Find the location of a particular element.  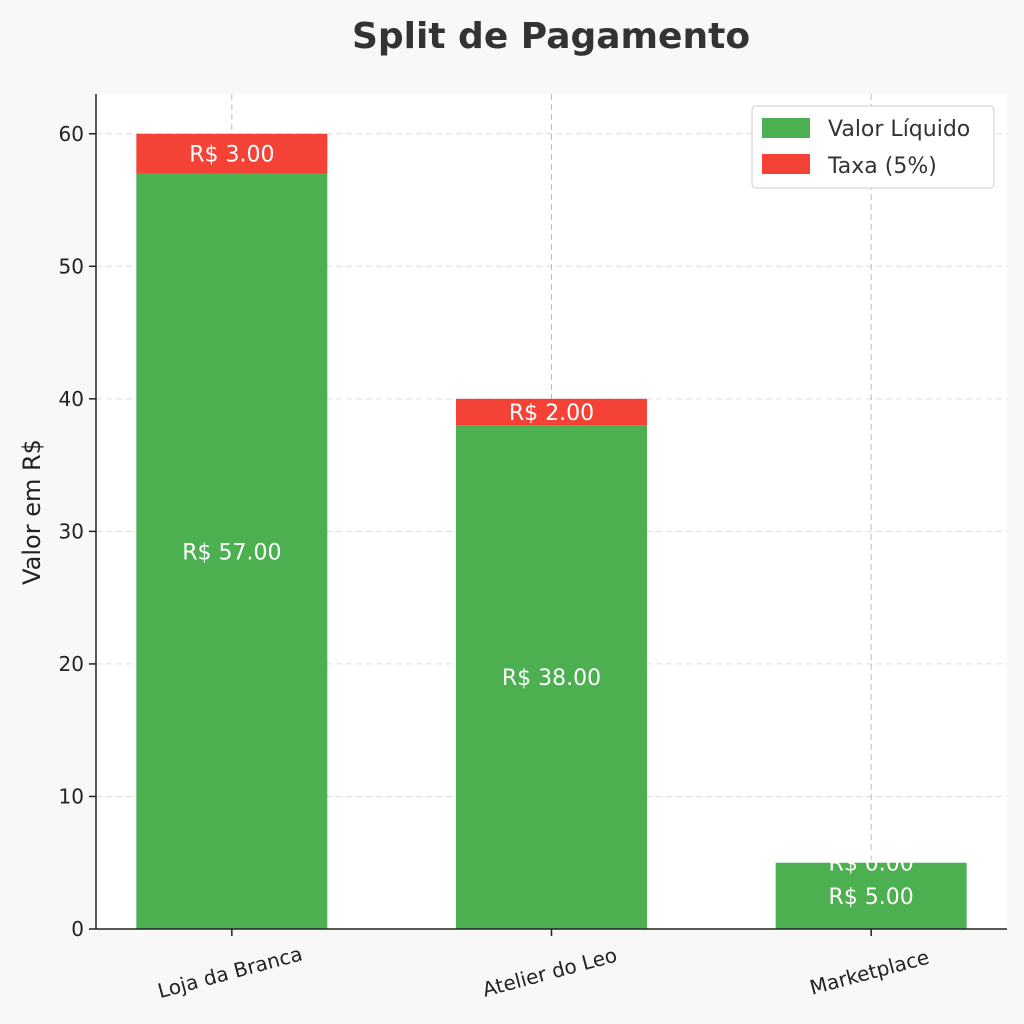

chart-title: Split de Pagamento is located at coordinates (551, 36).